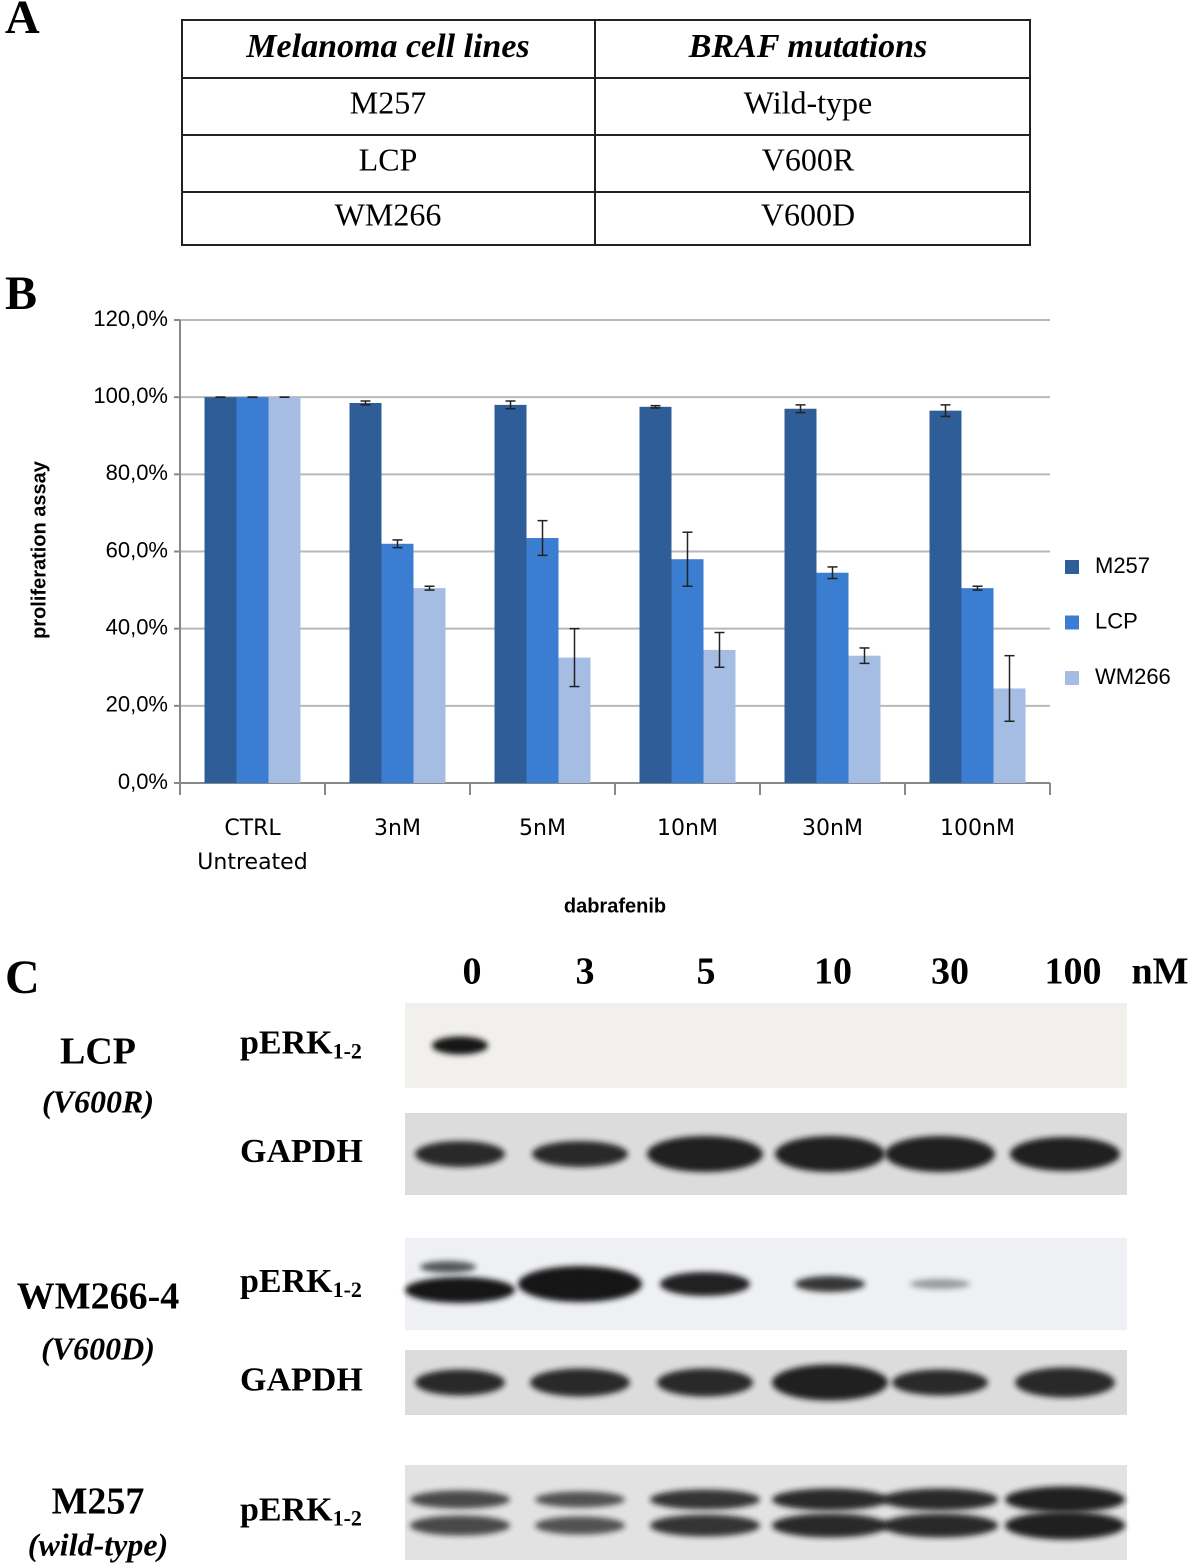  Describe the element at coordinates (397, 828) in the screenshot. I see `x-tick-label: 3nM` at that location.